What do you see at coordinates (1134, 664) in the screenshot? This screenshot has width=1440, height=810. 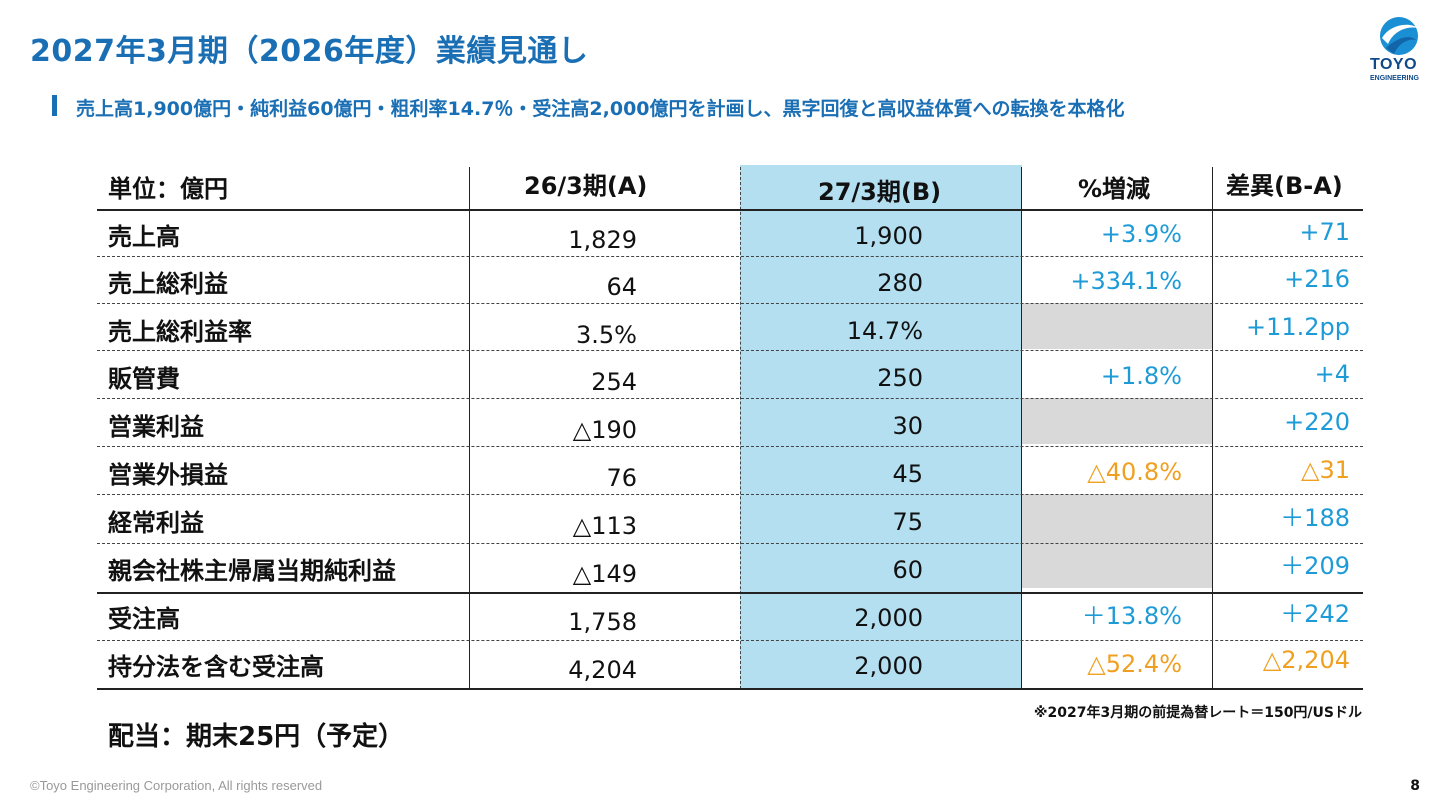 I see `value-pct: △52.4%` at bounding box center [1134, 664].